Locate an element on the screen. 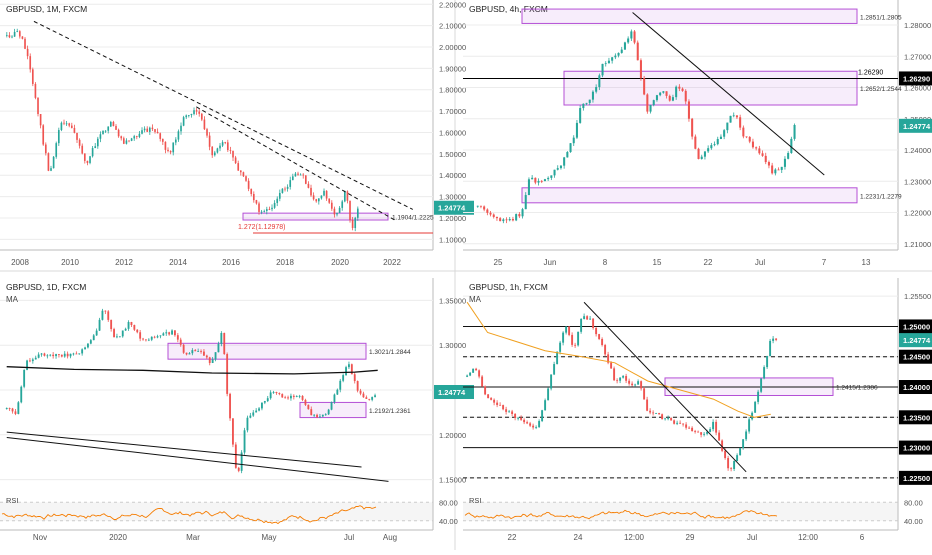  y-tick-label: 1.25500 is located at coordinates (917, 296).